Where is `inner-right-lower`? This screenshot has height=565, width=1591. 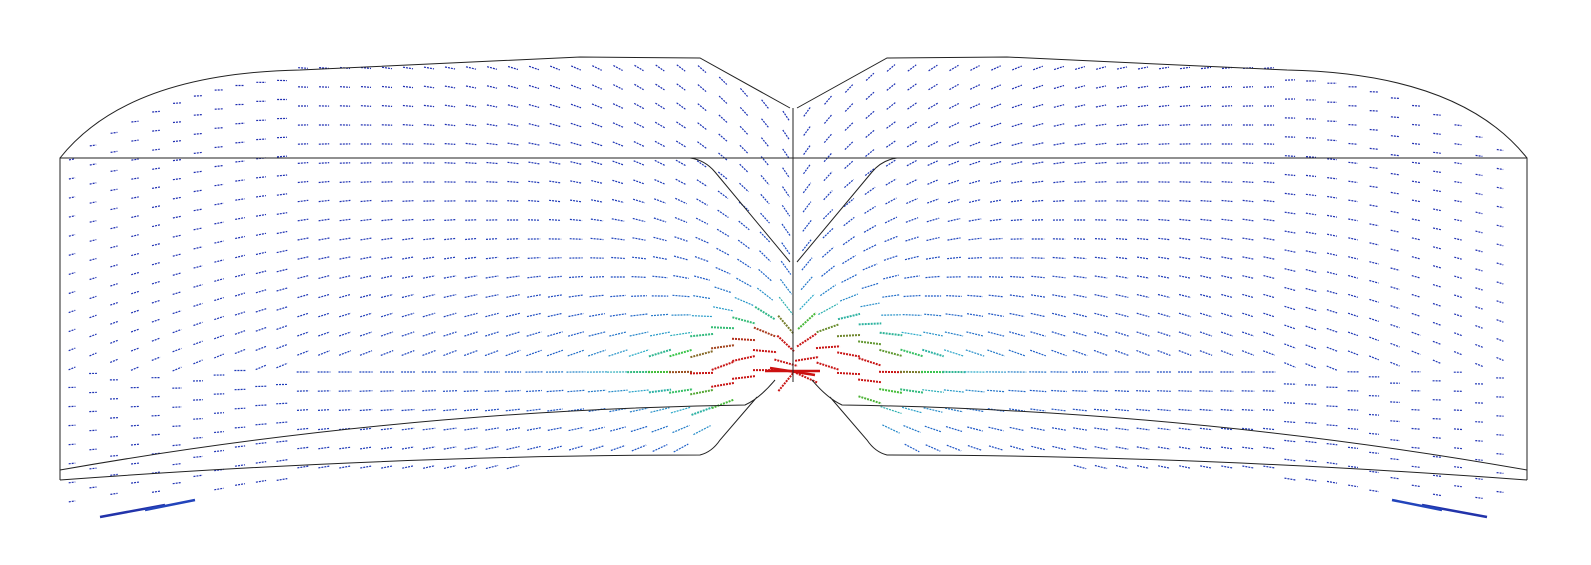
inner-right-lower is located at coordinates (1169, 430).